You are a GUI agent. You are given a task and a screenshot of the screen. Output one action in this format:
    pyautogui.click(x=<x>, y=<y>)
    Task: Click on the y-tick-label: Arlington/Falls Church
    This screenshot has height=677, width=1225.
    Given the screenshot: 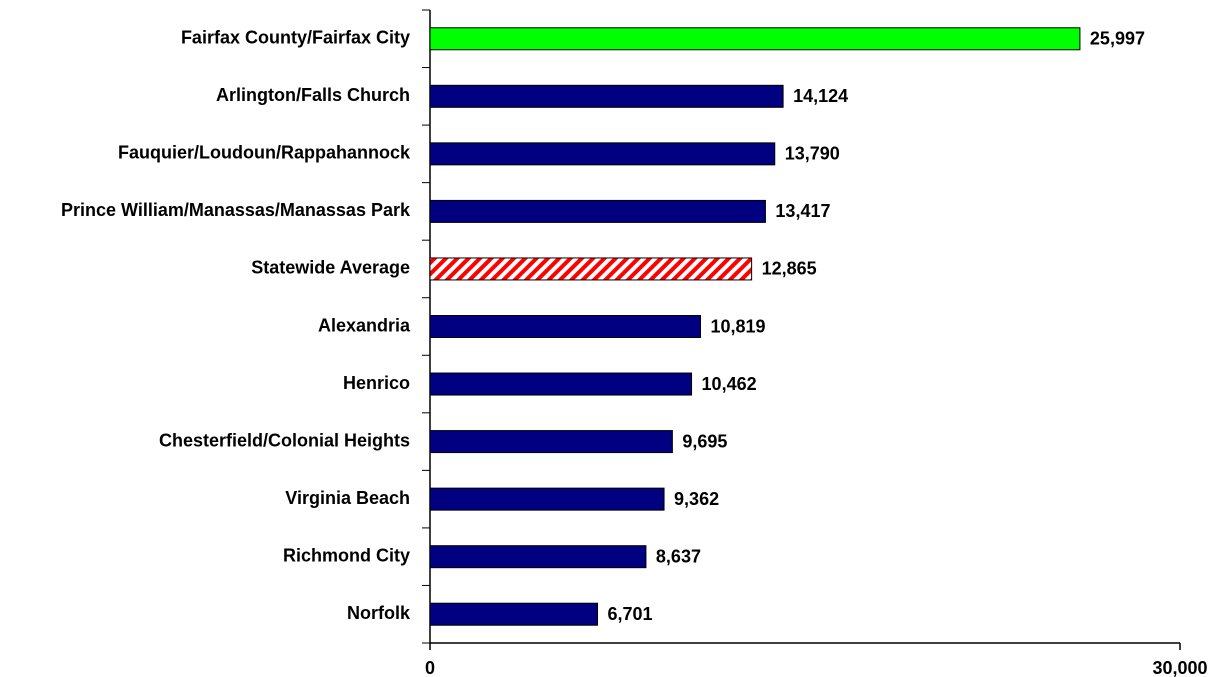 What is the action you would take?
    pyautogui.click(x=313, y=95)
    